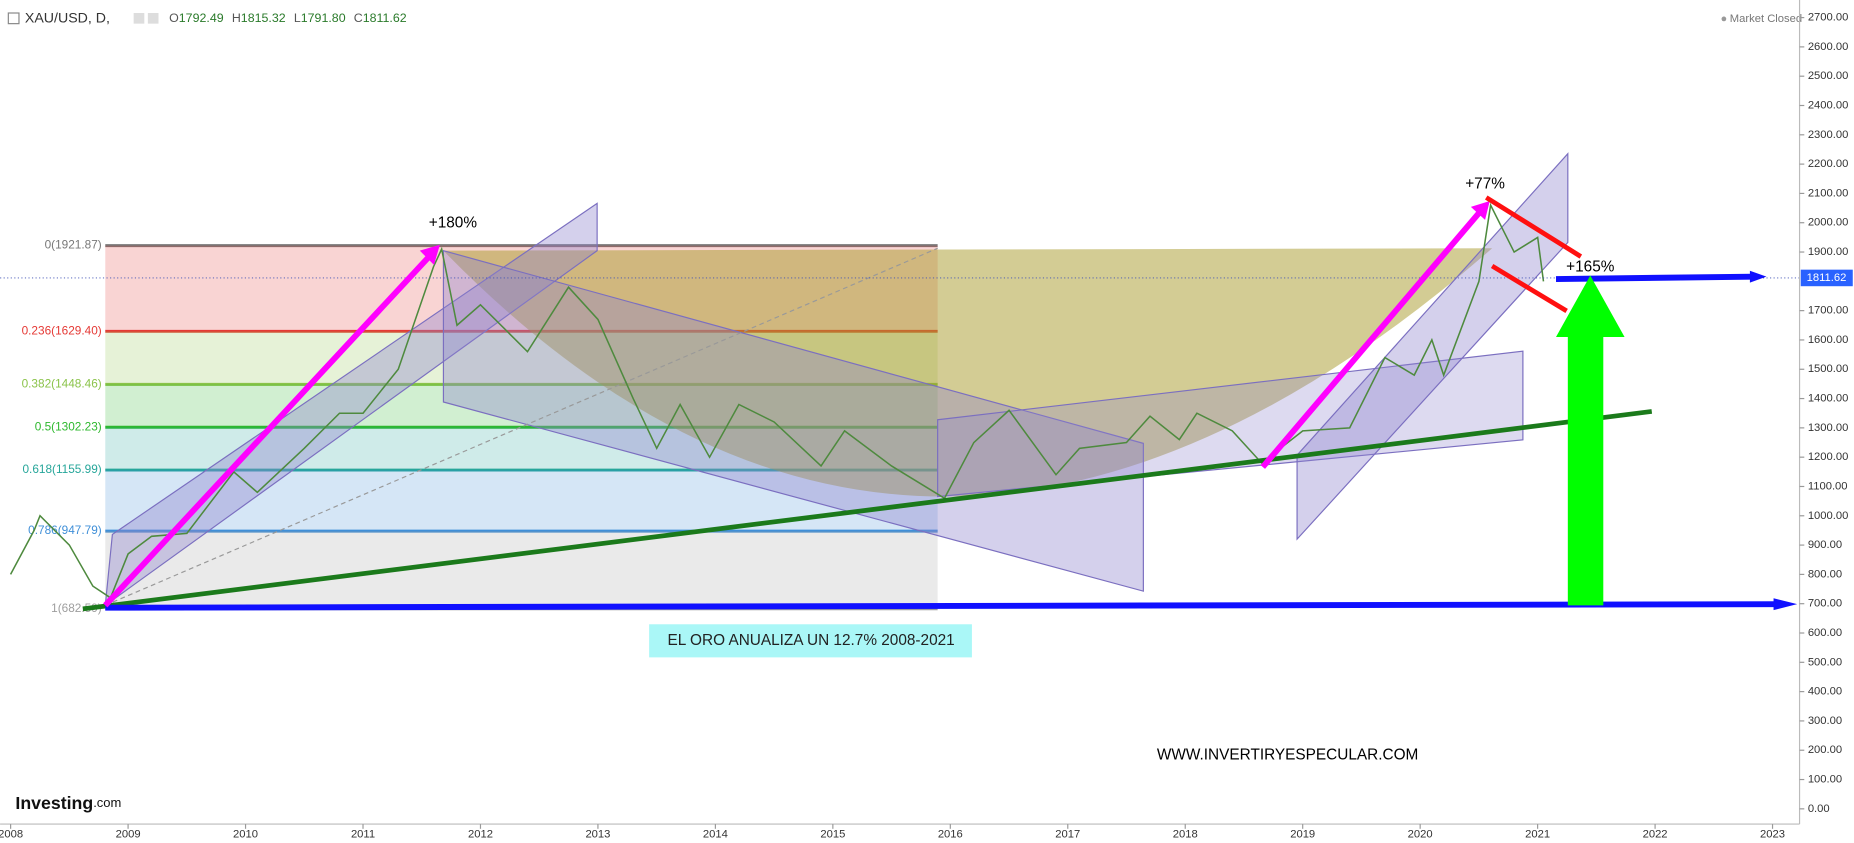 Image resolution: width=1854 pixels, height=843 pixels. I want to click on fib-label: 0.236(1629.40), so click(62, 330).